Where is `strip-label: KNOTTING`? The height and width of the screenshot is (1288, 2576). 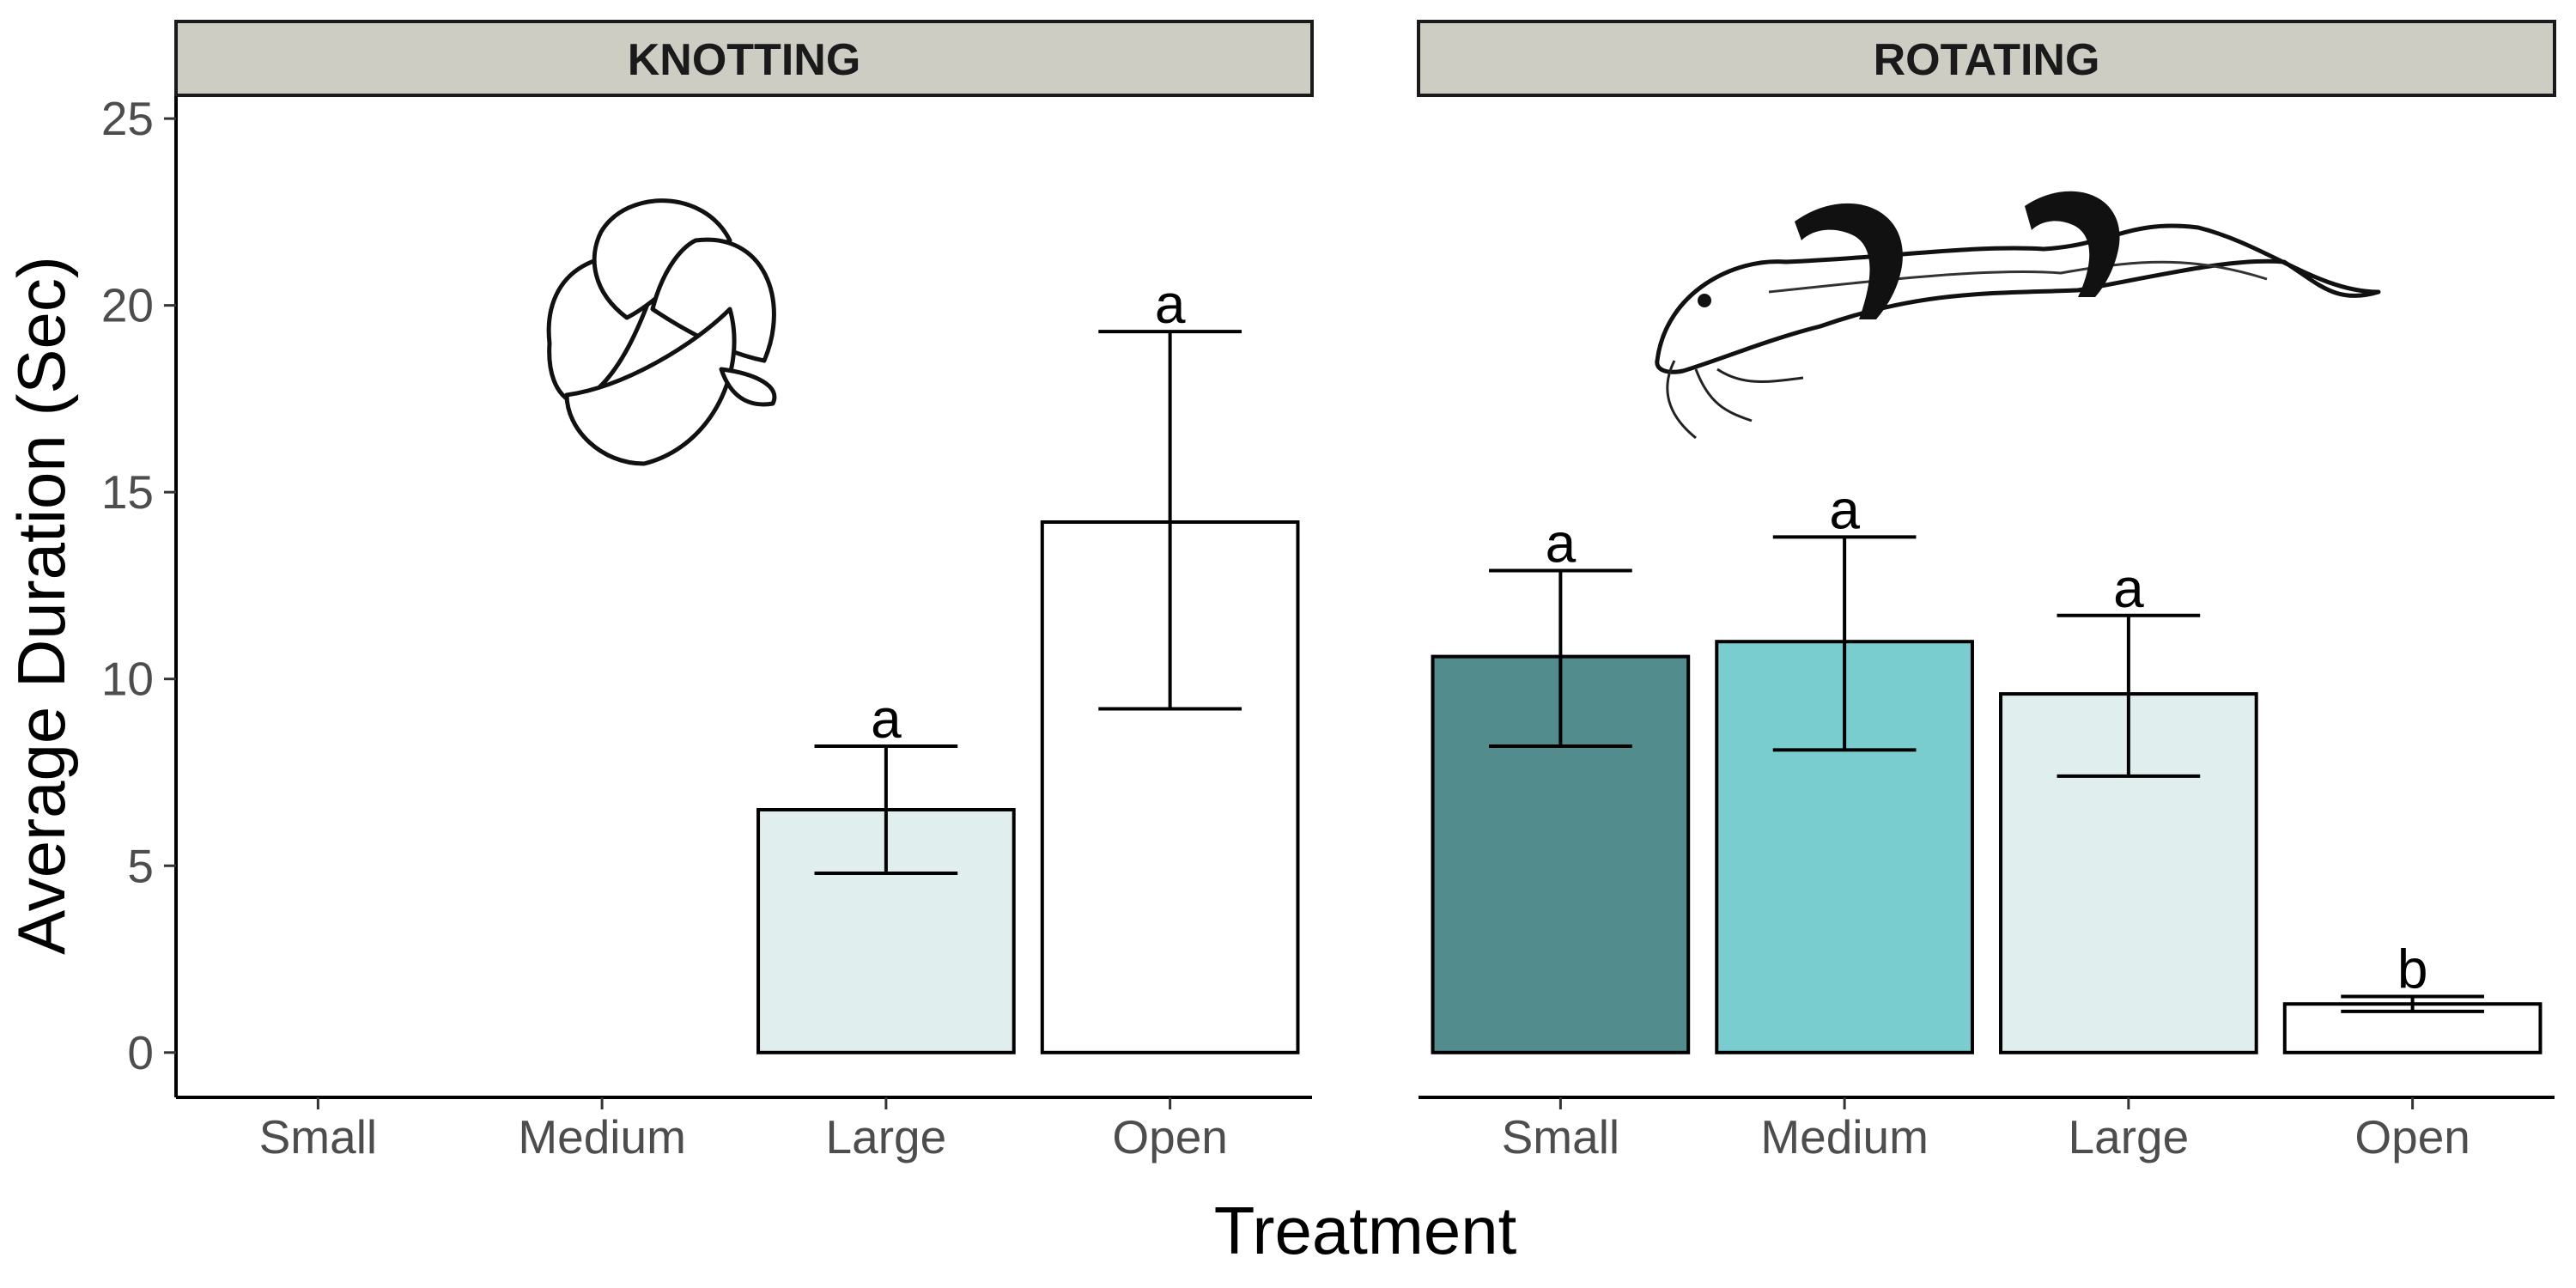 strip-label: KNOTTING is located at coordinates (744, 60).